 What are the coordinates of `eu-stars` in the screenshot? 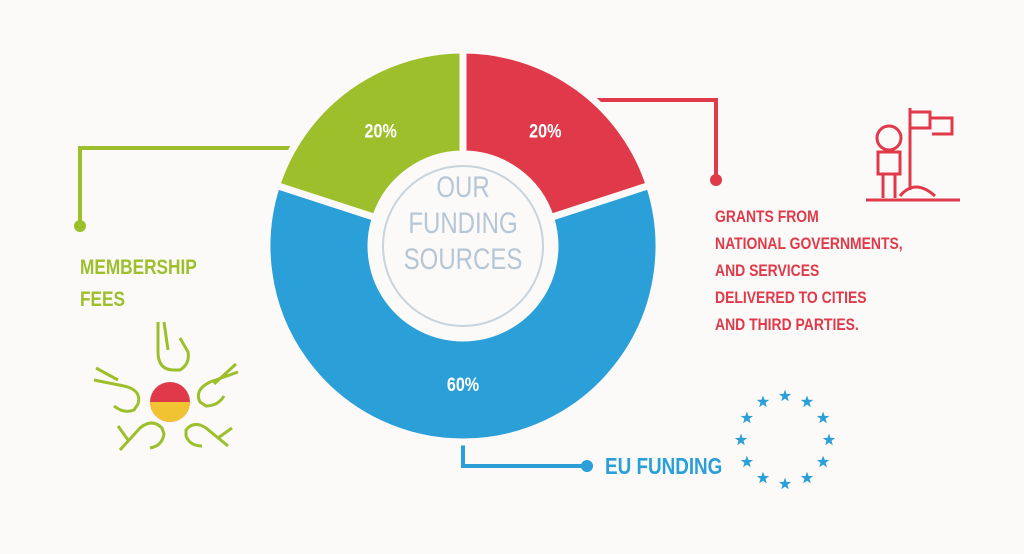 It's located at (785, 439).